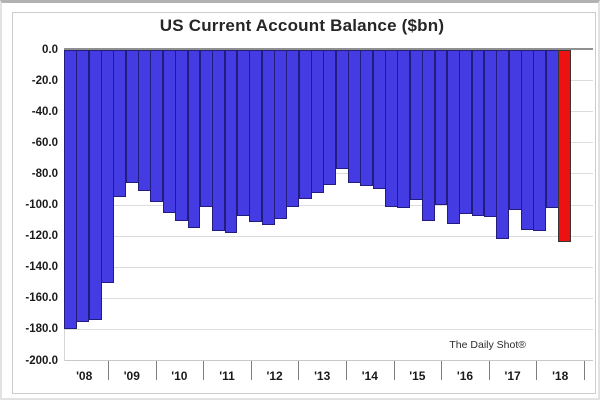 The height and width of the screenshot is (400, 600). I want to click on x-axis-label: '11, so click(227, 376).